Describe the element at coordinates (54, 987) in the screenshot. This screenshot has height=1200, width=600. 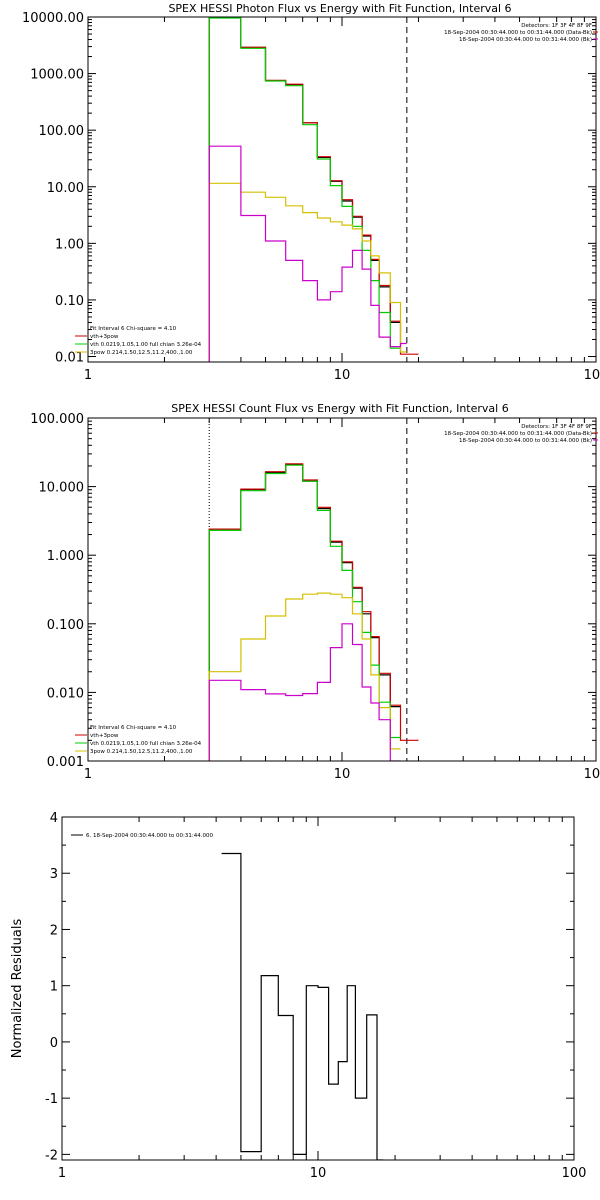
I see `y-tick-label: 1` at that location.